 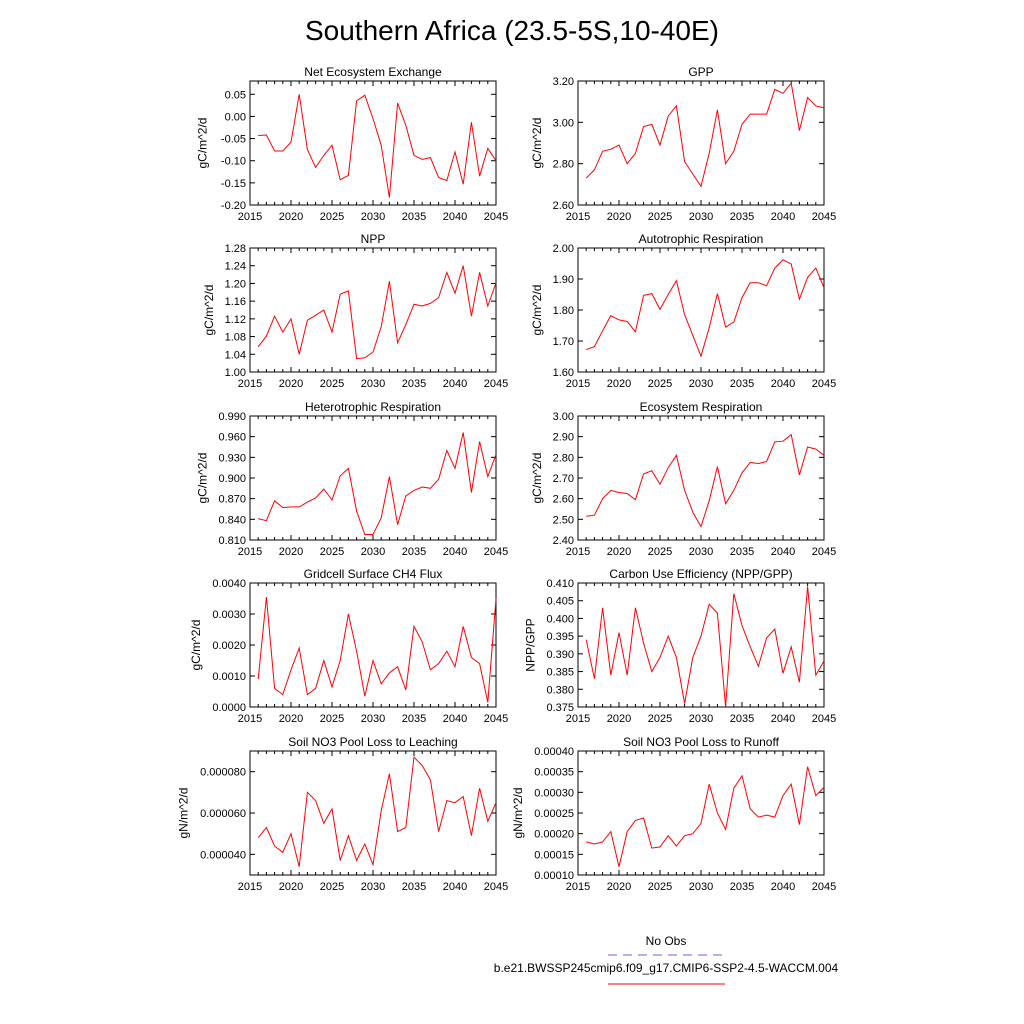 What do you see at coordinates (233, 184) in the screenshot?
I see `y-tick-label: -0.15` at bounding box center [233, 184].